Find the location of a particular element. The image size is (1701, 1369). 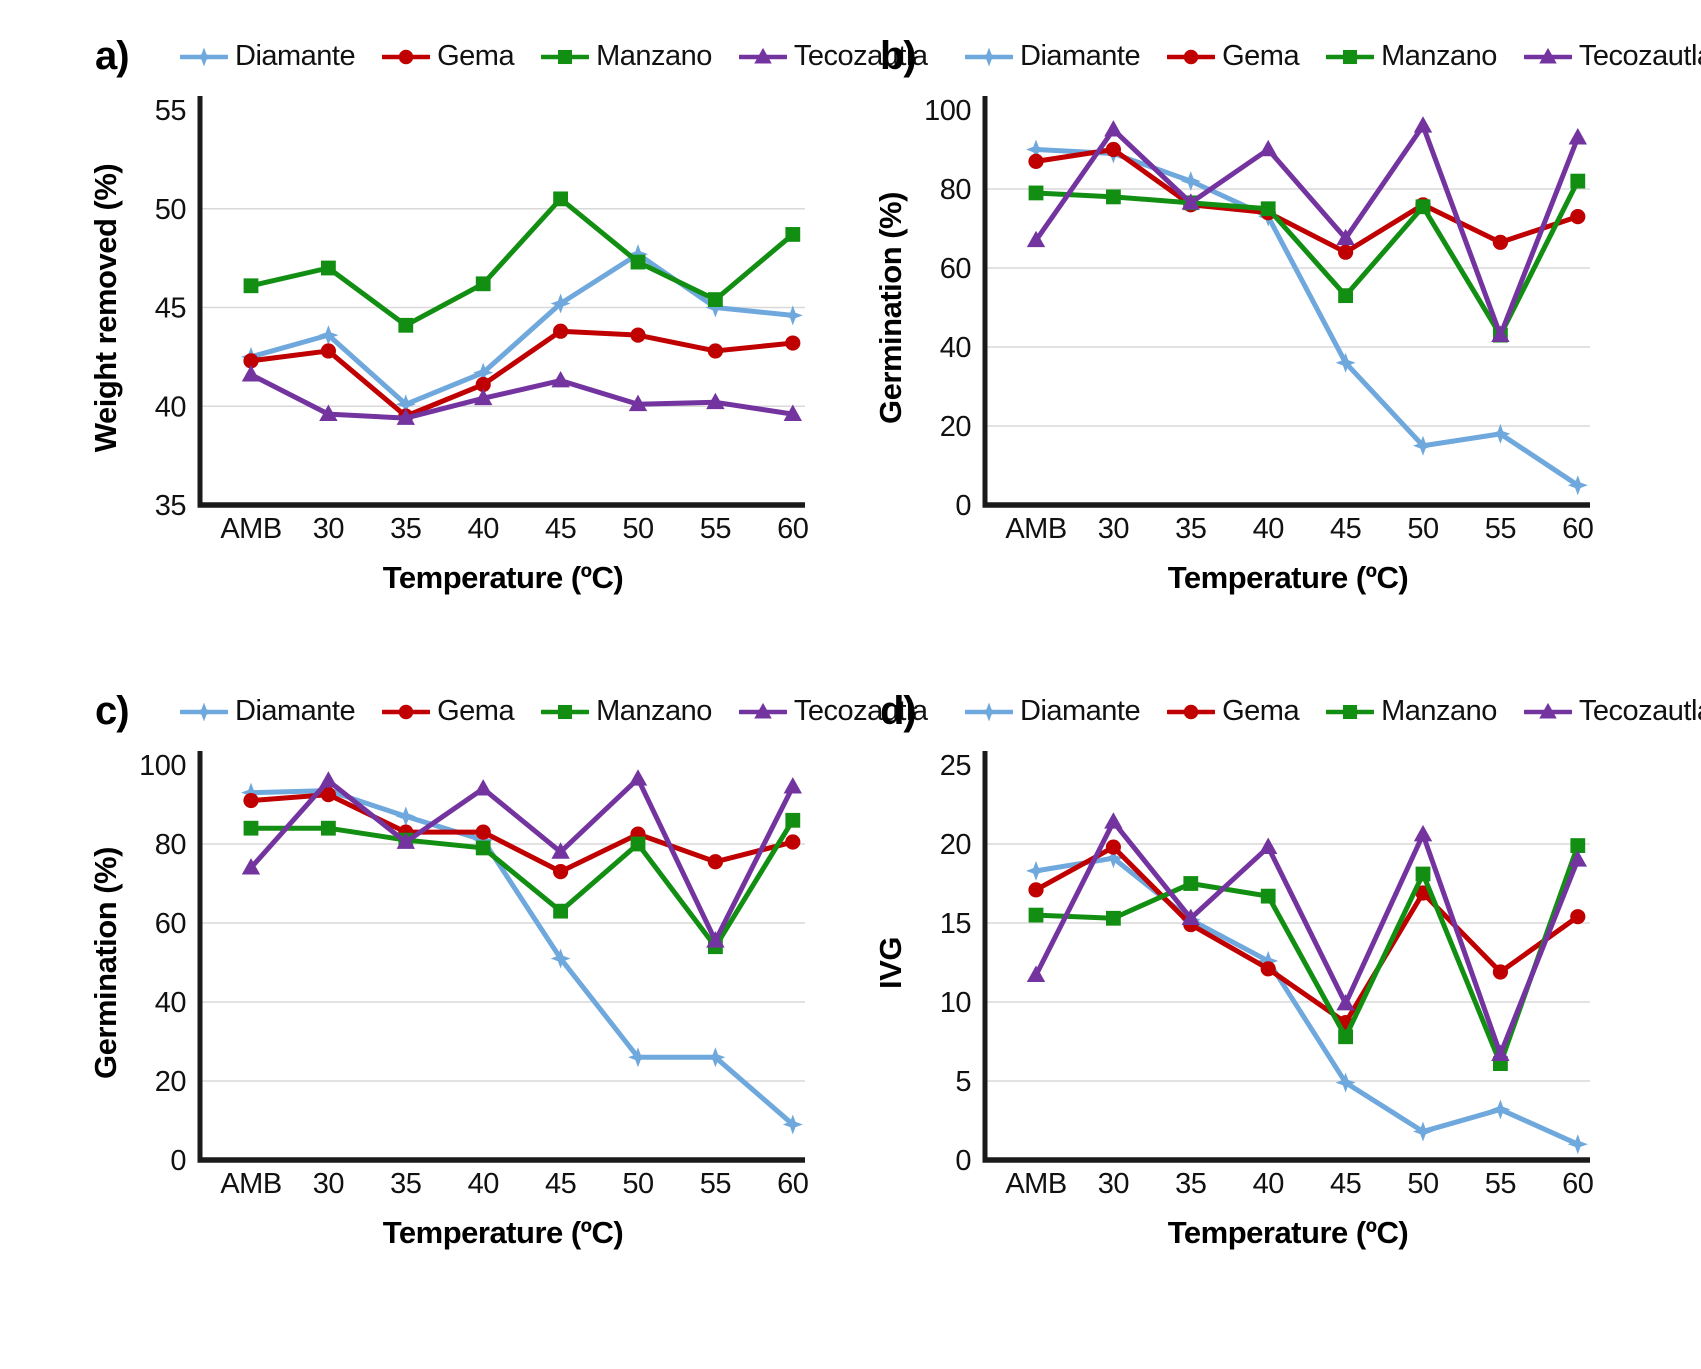

y-tick-label: 60 is located at coordinates (170, 924).